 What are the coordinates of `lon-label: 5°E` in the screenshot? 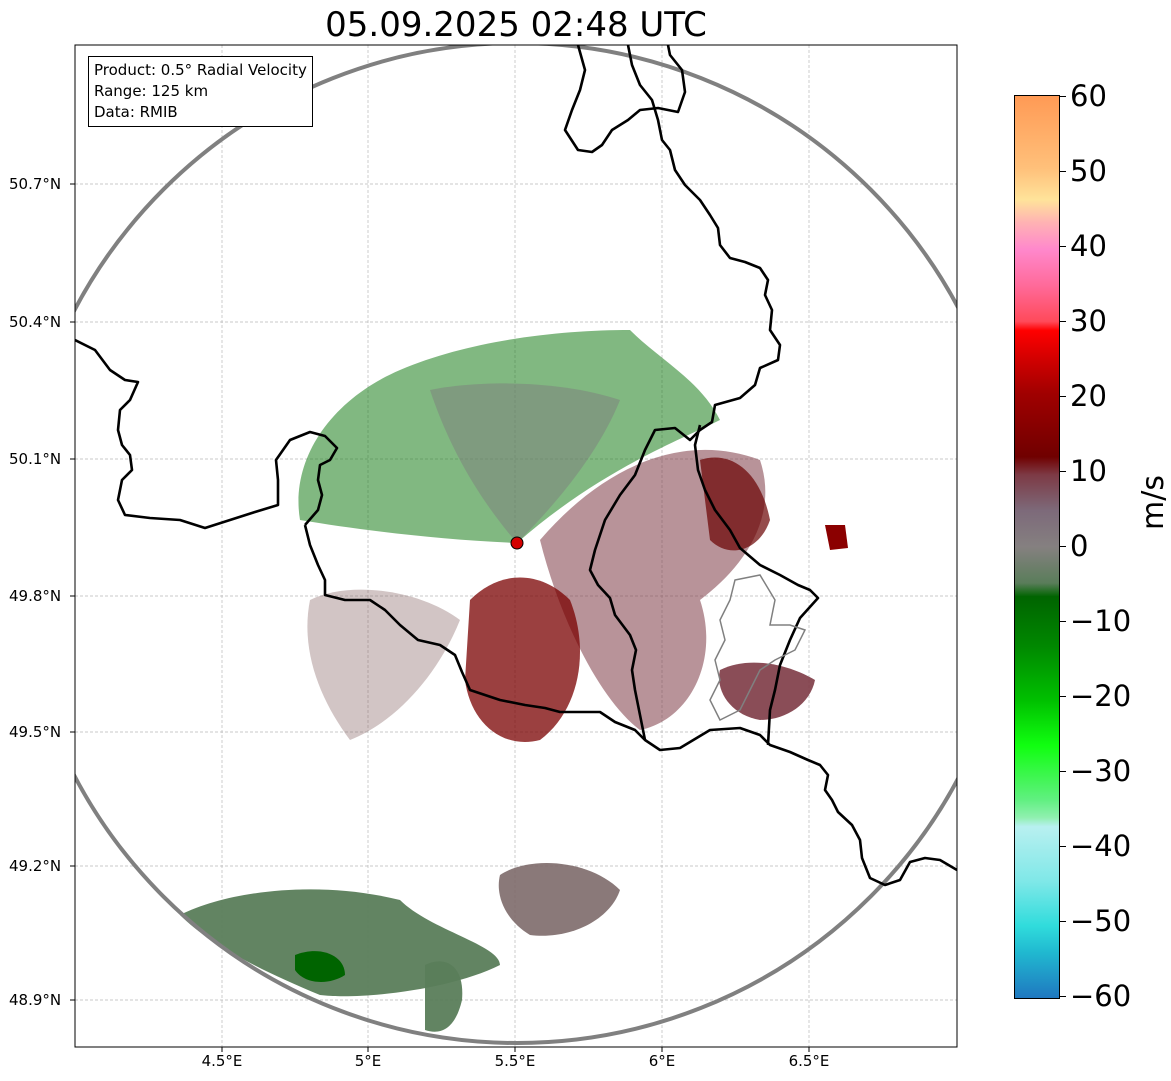 It's located at (368, 1061).